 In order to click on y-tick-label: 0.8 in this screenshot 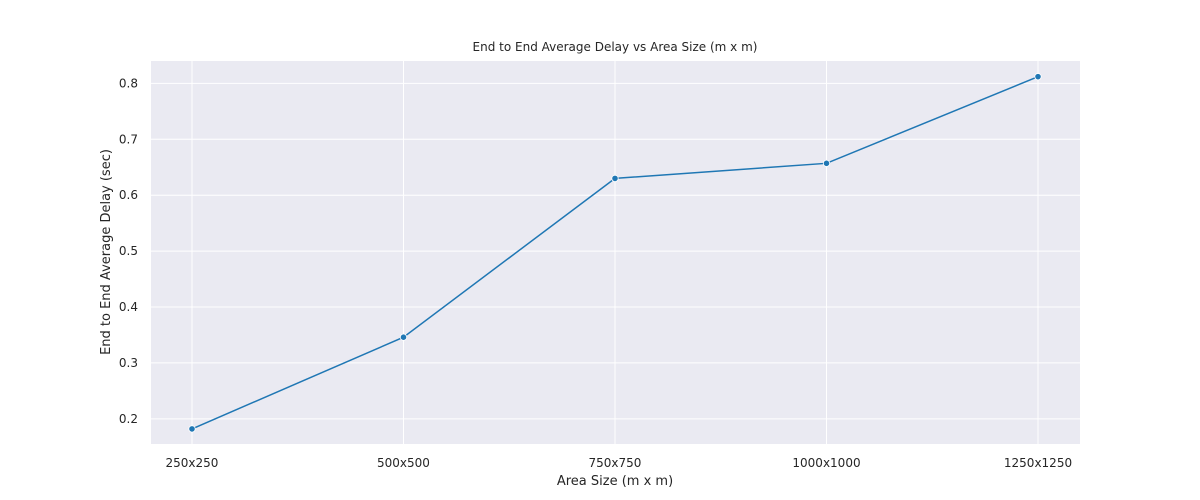, I will do `click(128, 83)`.